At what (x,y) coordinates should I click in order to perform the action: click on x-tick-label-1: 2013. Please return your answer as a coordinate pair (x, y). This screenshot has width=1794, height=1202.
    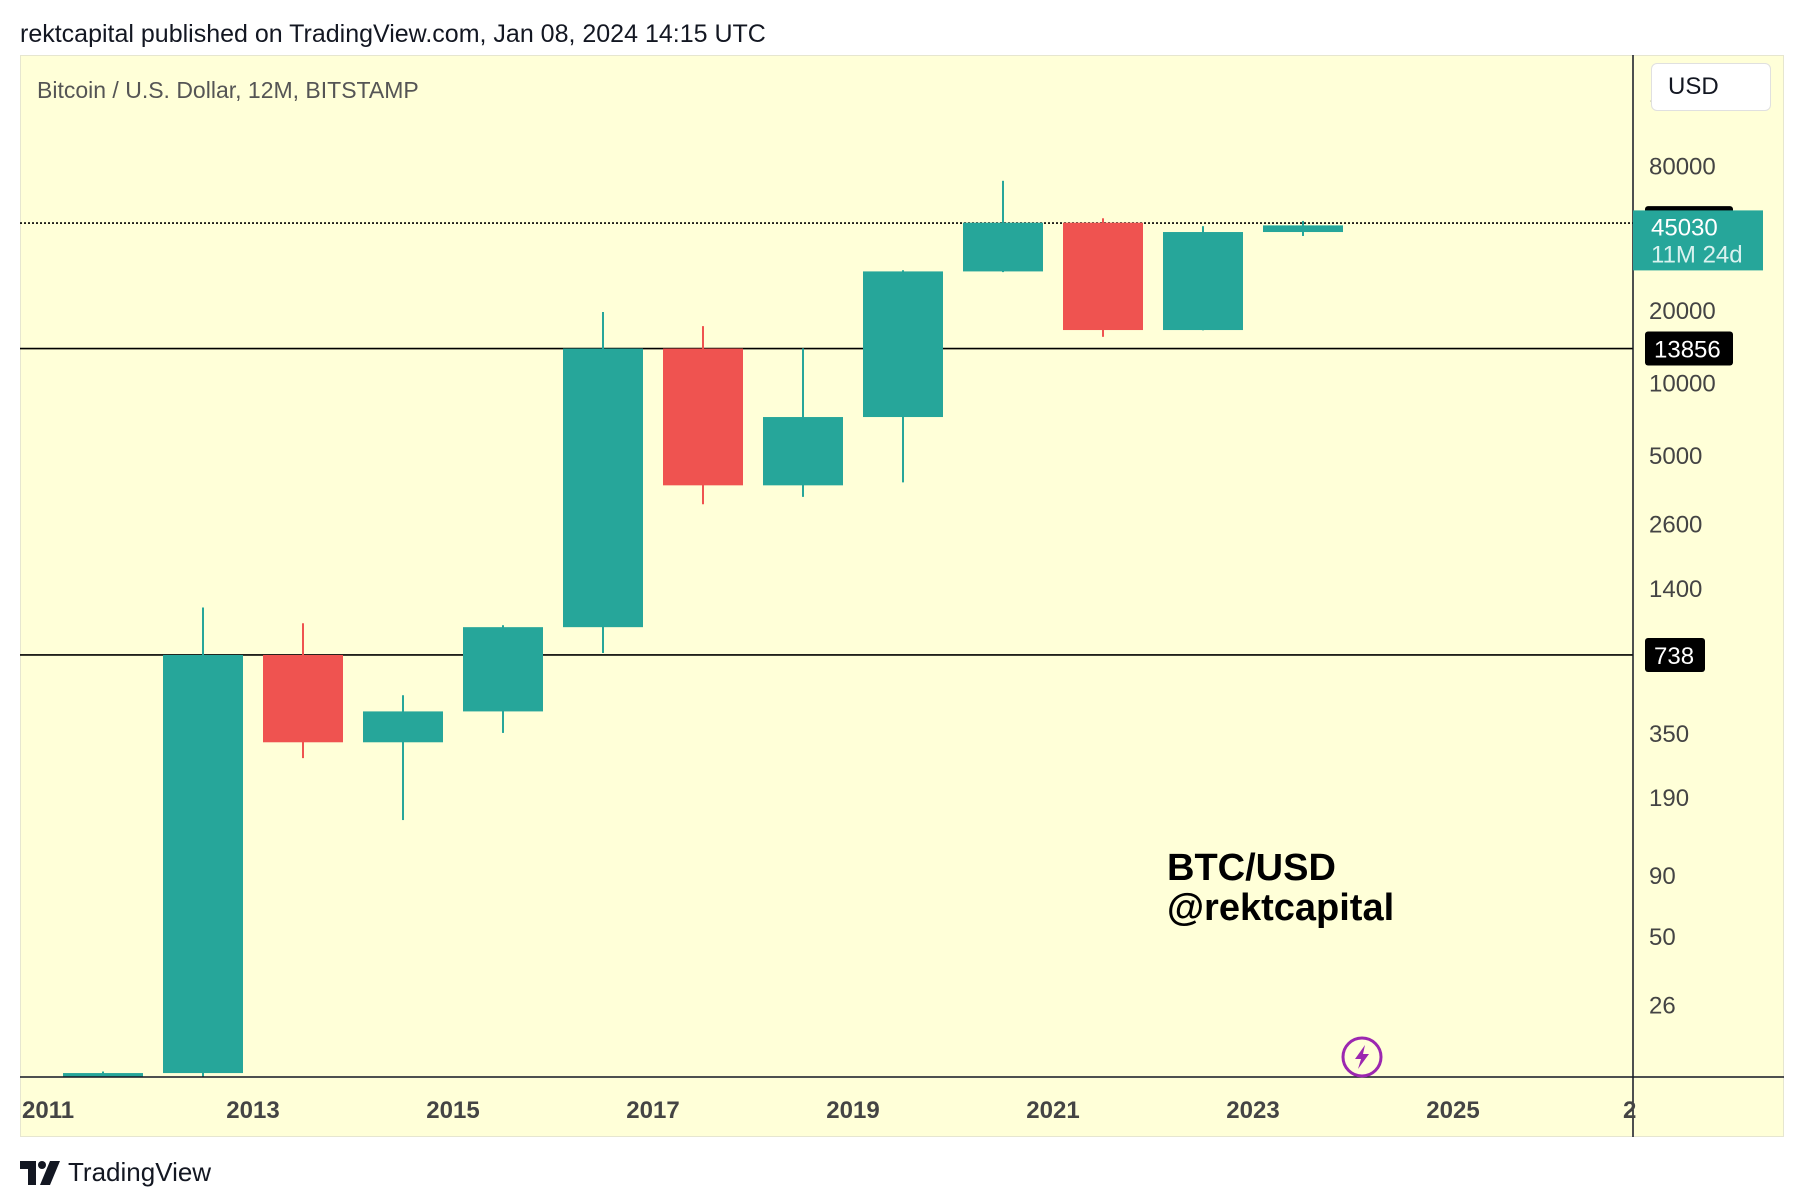
    Looking at the image, I should click on (252, 1110).